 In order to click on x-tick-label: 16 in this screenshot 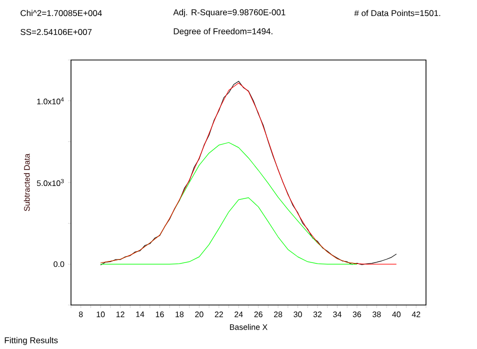, I will do `click(160, 315)`.